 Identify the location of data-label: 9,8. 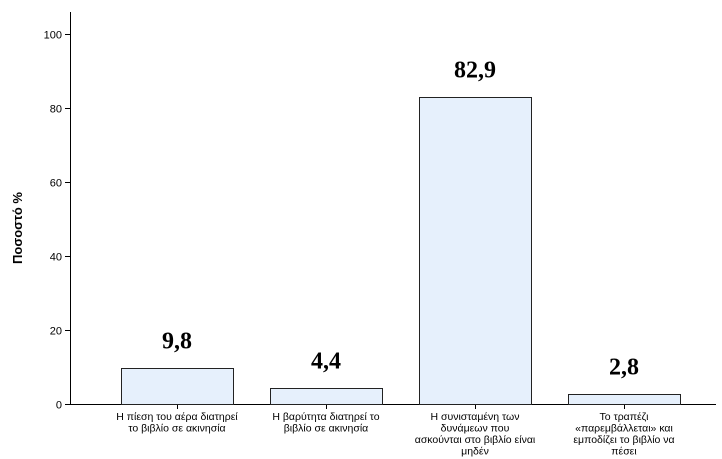
(177, 342).